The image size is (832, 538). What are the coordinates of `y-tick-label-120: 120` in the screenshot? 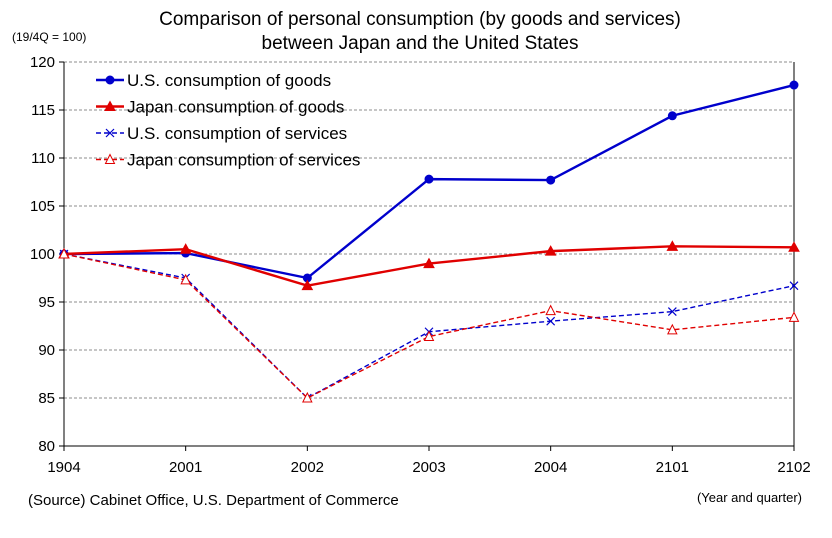 It's located at (42, 62).